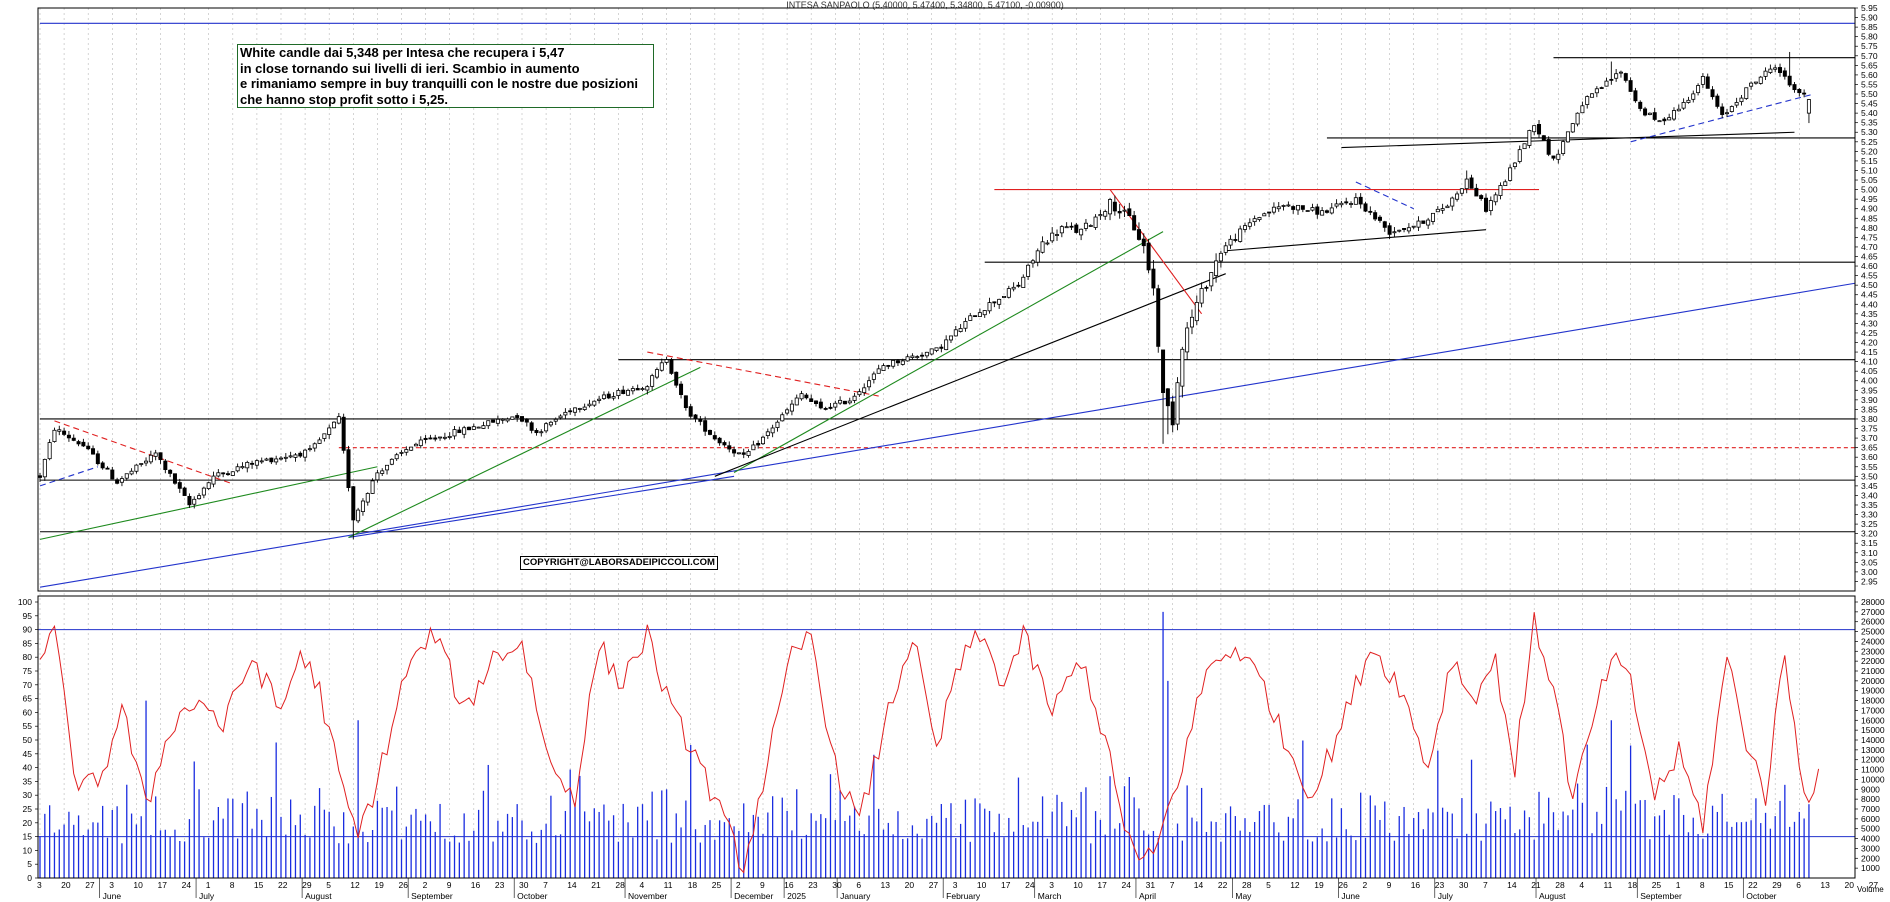 This screenshot has width=1890, height=902. Describe the element at coordinates (910, 885) in the screenshot. I see `date-tick-label: 20` at that location.